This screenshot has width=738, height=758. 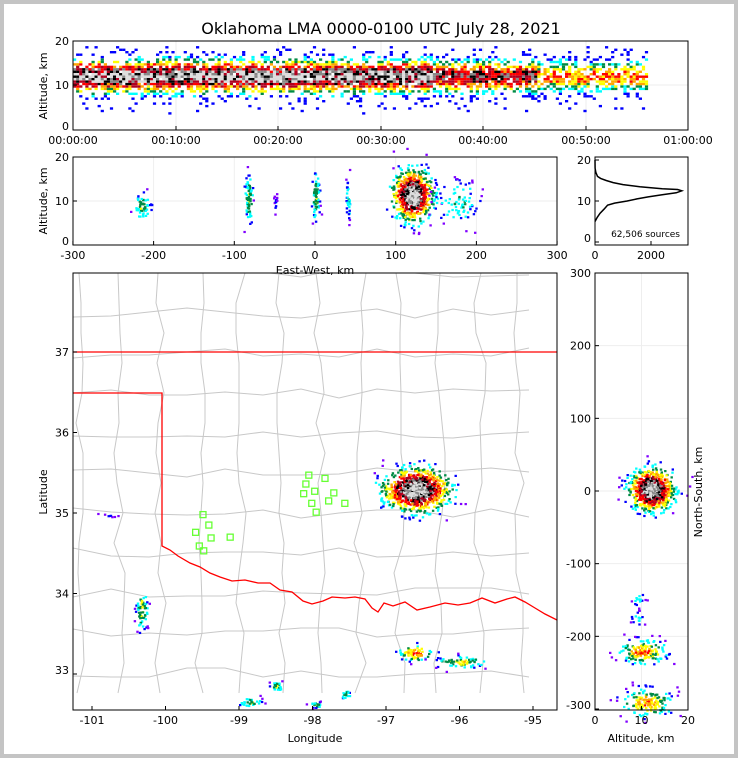 What do you see at coordinates (239, 720) in the screenshot?
I see `x-tick-label: -99` at bounding box center [239, 720].